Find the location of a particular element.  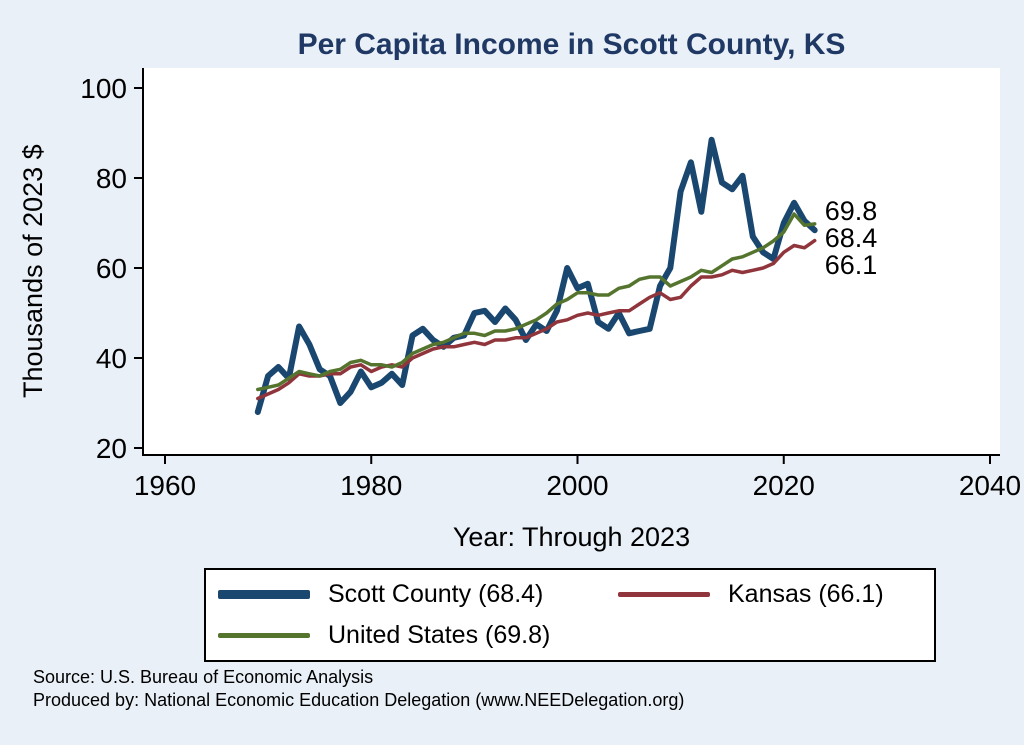

legend-label-scott-county: Scott County (68.4) is located at coordinates (436, 594).